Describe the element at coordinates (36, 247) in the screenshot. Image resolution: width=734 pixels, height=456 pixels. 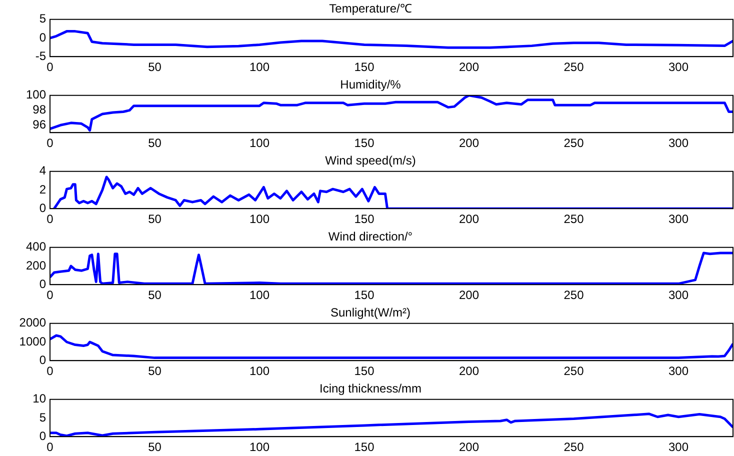
I see `y-tick-label: 400` at that location.